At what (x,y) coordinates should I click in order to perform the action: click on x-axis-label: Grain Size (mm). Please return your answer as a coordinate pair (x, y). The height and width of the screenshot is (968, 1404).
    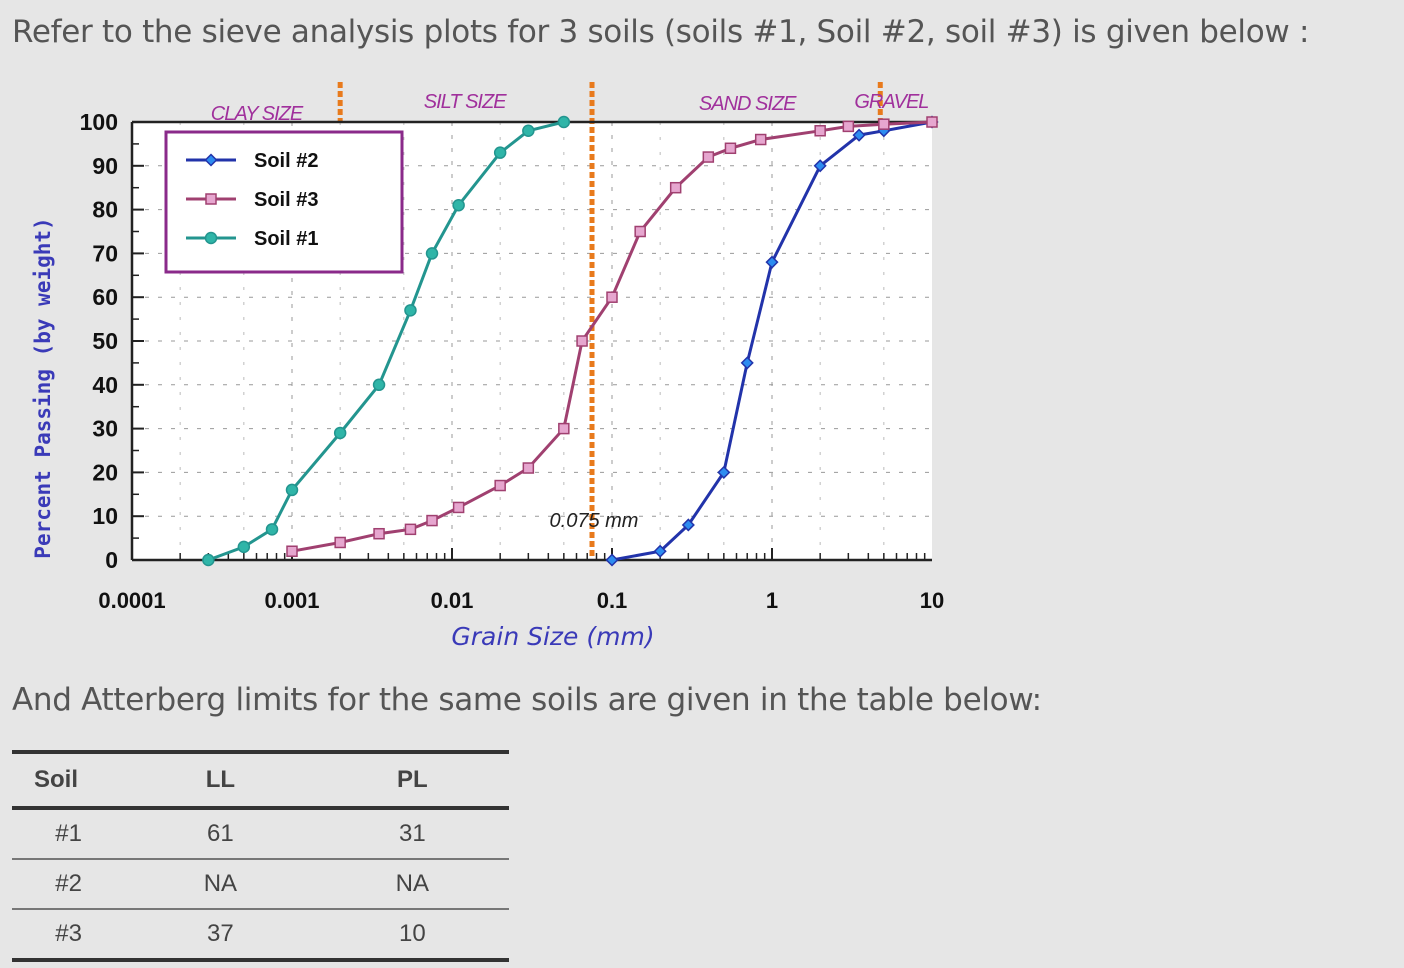
    Looking at the image, I should click on (552, 636).